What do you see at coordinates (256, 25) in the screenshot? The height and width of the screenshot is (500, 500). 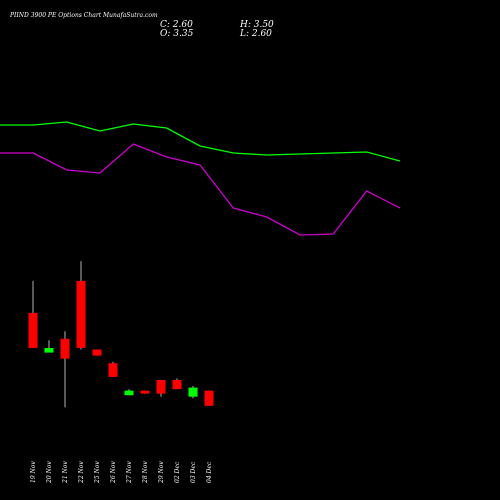 I see `high-value: H: 3.50` at bounding box center [256, 25].